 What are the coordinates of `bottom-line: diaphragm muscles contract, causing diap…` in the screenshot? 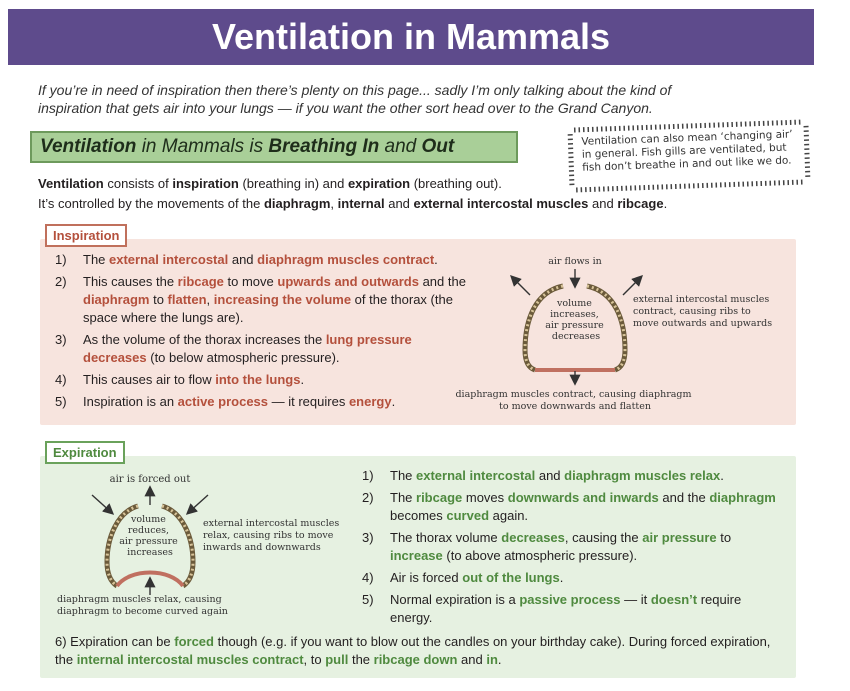 It's located at (573, 394).